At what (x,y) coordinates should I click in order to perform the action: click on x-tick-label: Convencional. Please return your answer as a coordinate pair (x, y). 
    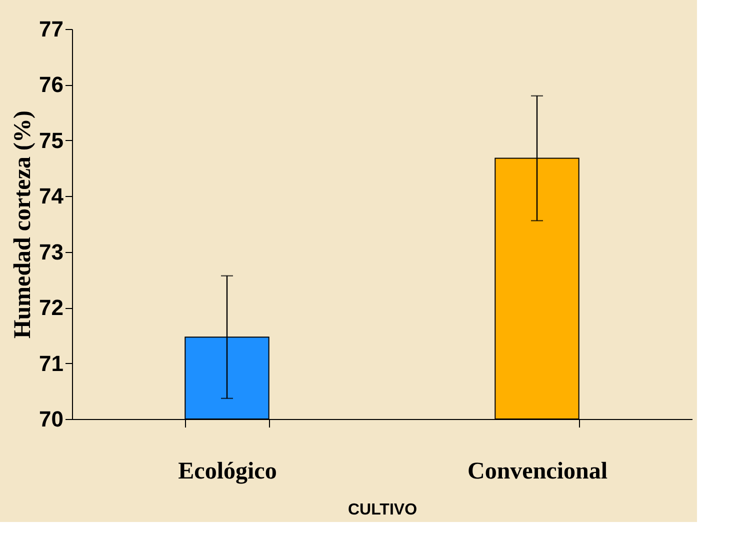
    Looking at the image, I should click on (537, 471).